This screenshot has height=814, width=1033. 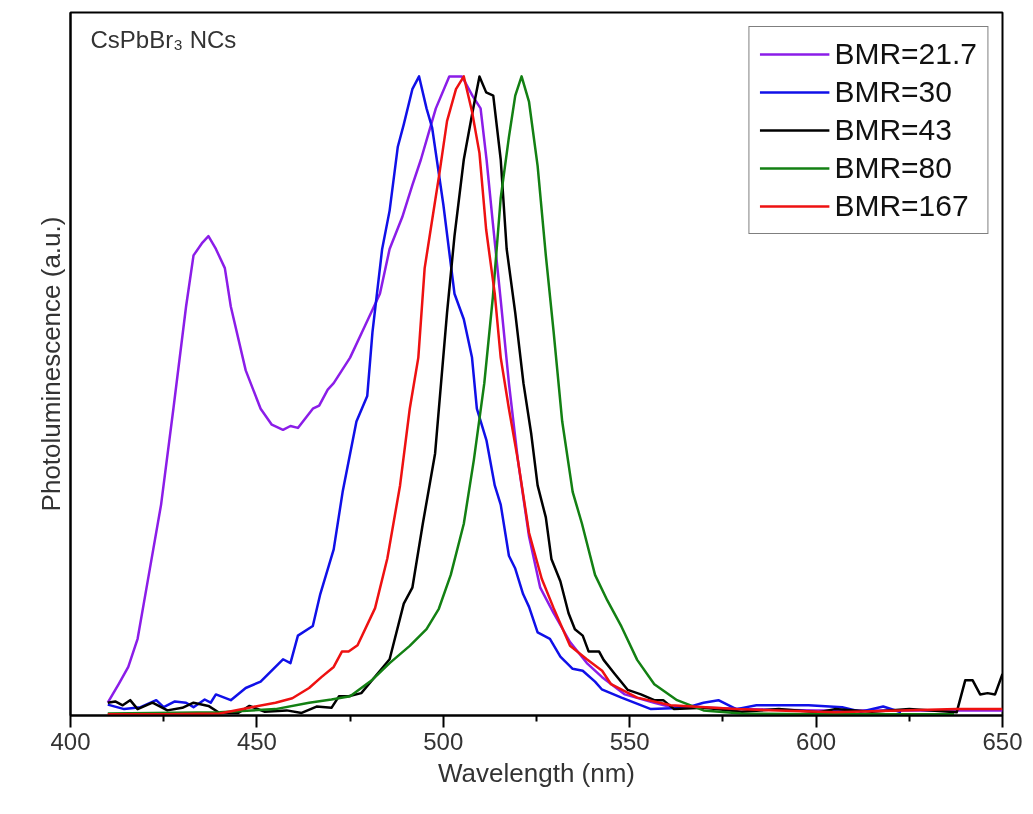 I want to click on legend-label: BMR=43, so click(x=893, y=130).